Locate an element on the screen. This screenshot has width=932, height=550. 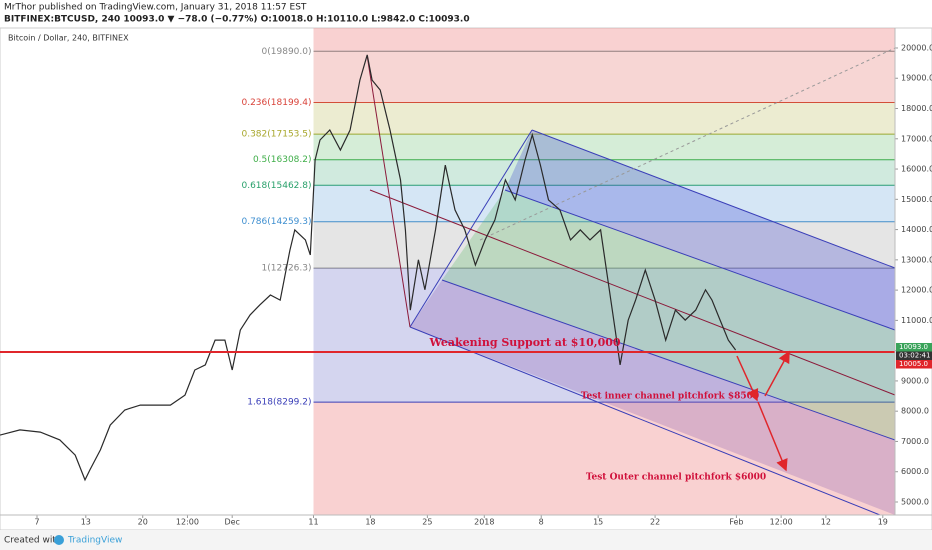
fib-label: 0.382(17153.5) is located at coordinates (276, 135).